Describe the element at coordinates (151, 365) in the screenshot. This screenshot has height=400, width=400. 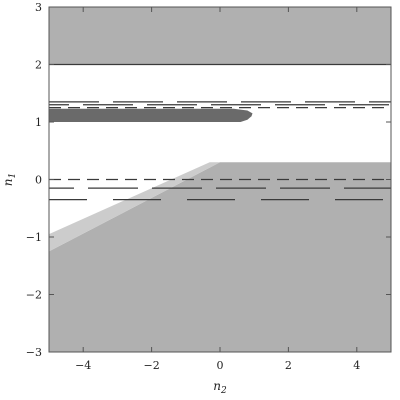
I see `x-tick-label: −2` at that location.